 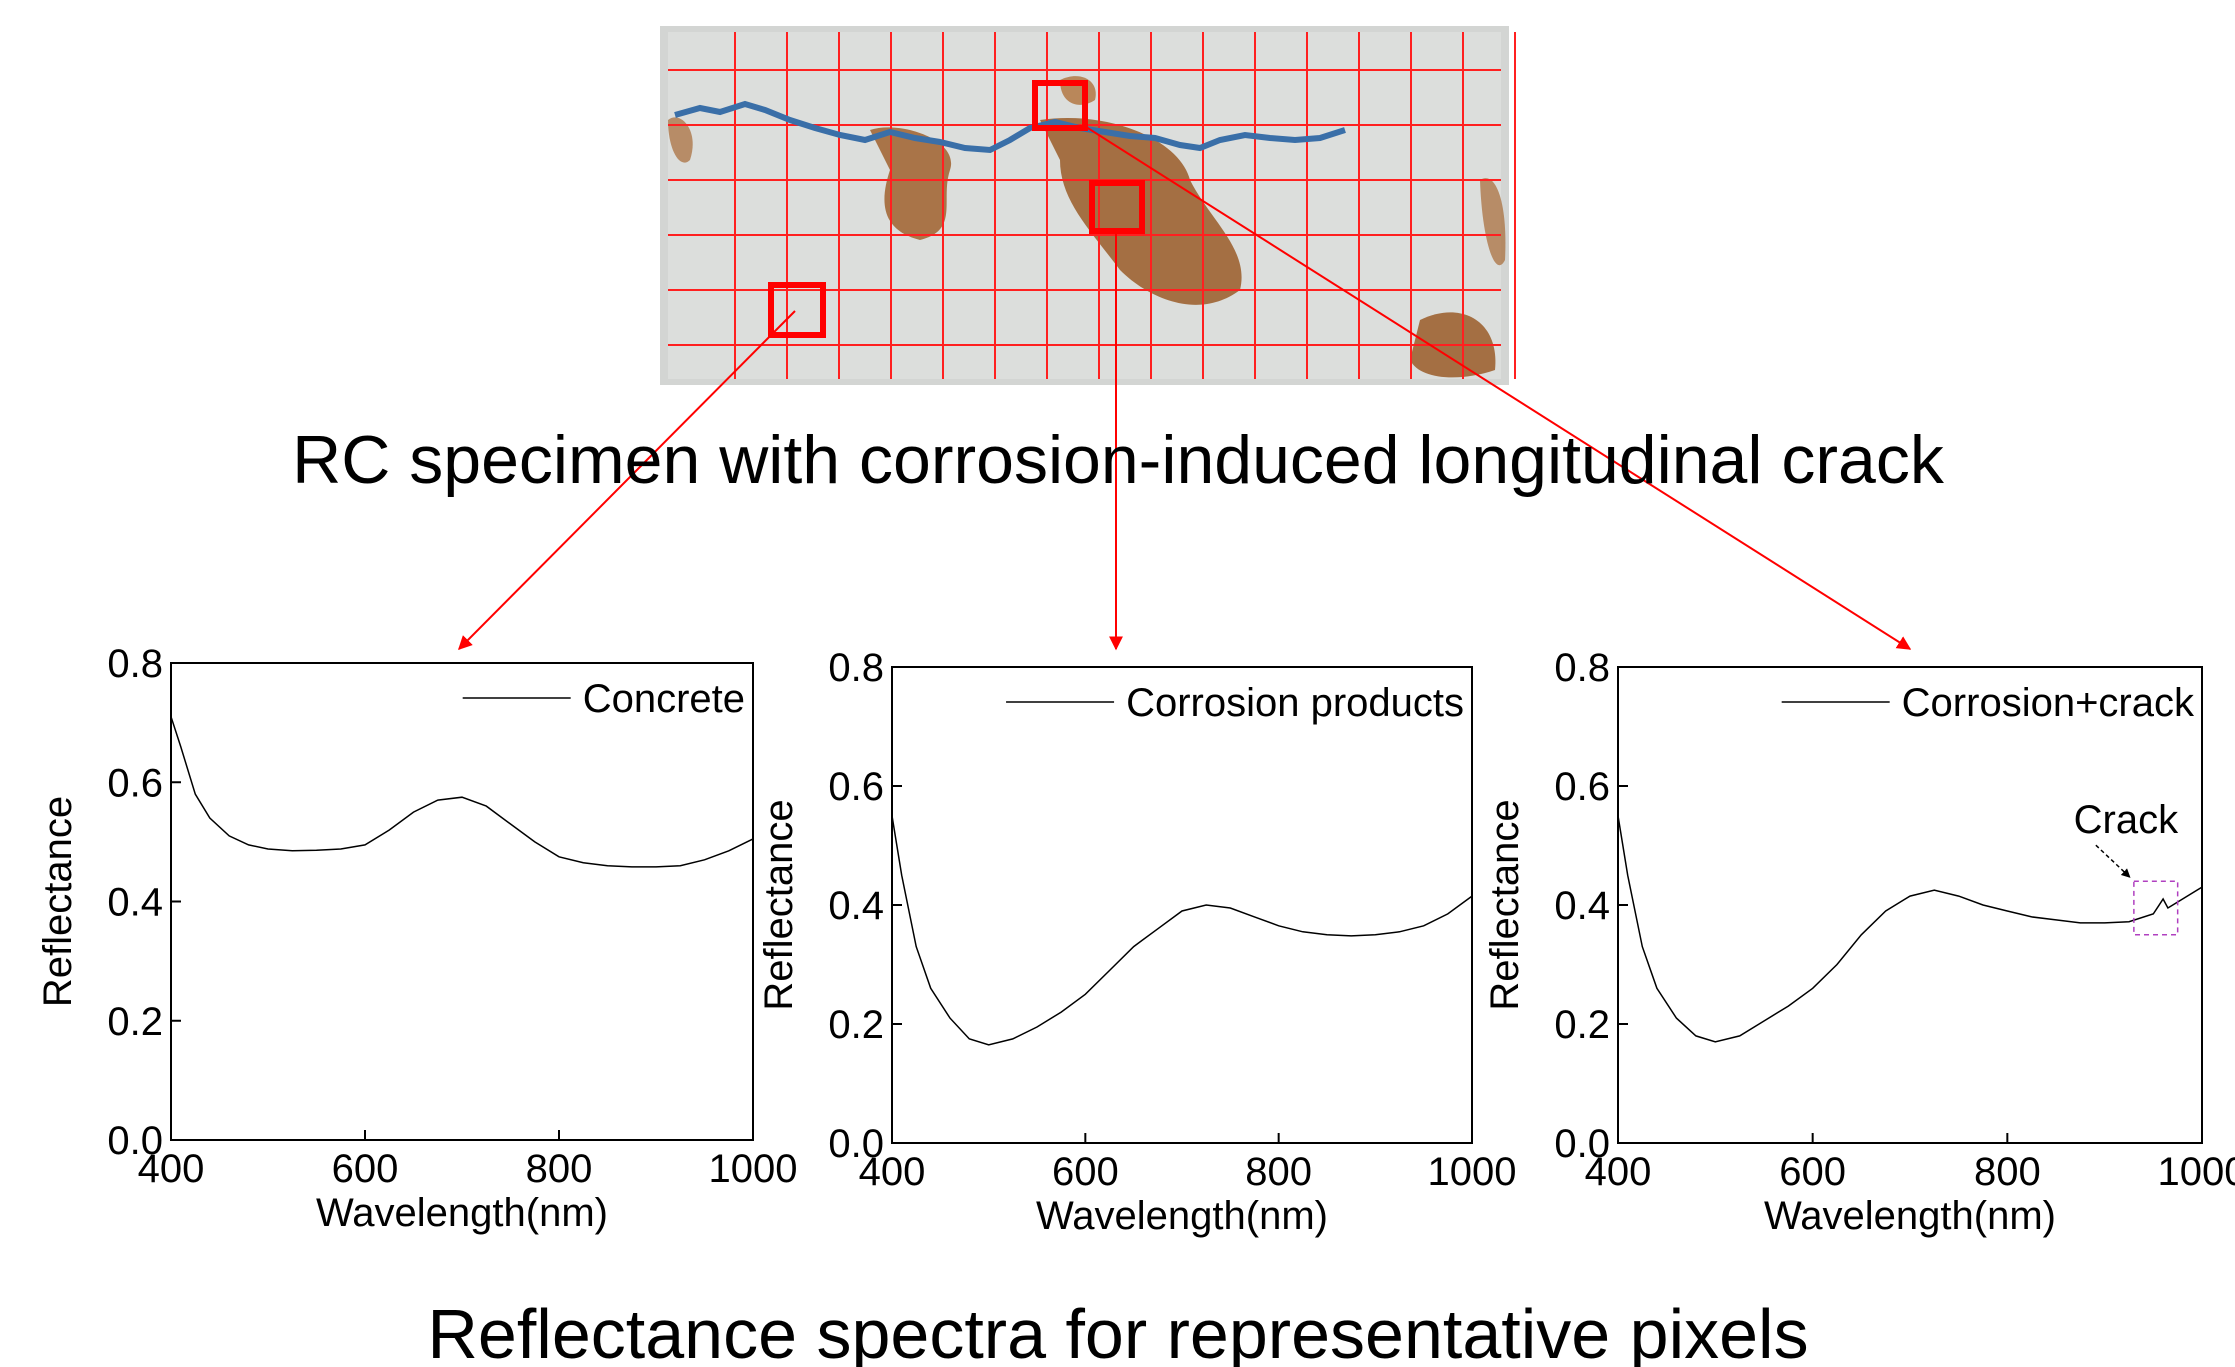 What do you see at coordinates (664, 699) in the screenshot?
I see `legend-label: Concrete` at bounding box center [664, 699].